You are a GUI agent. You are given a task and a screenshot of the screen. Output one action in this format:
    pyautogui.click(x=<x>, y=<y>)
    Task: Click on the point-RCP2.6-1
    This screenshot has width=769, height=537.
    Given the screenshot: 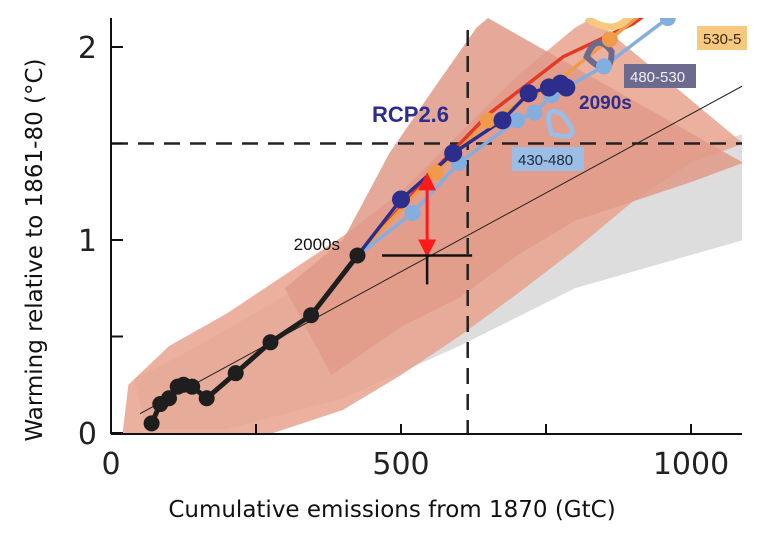 What is the action you would take?
    pyautogui.click(x=401, y=199)
    